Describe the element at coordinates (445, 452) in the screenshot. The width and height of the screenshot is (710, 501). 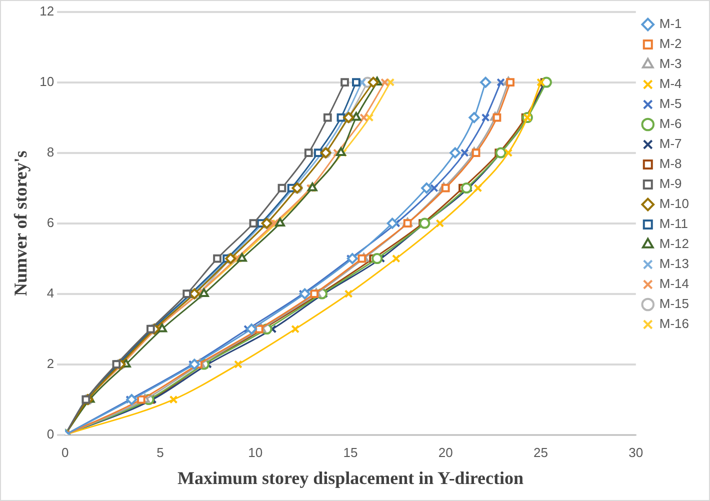
I see `x-tick-label: 20` at that location.